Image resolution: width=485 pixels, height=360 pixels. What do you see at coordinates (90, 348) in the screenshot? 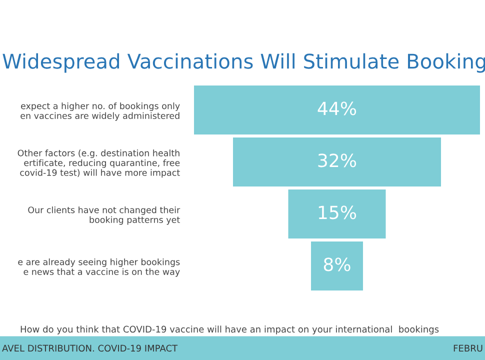
I see `text: AVEL DISTRIBUTION. COVID-19 IMPACT` at bounding box center [90, 348].